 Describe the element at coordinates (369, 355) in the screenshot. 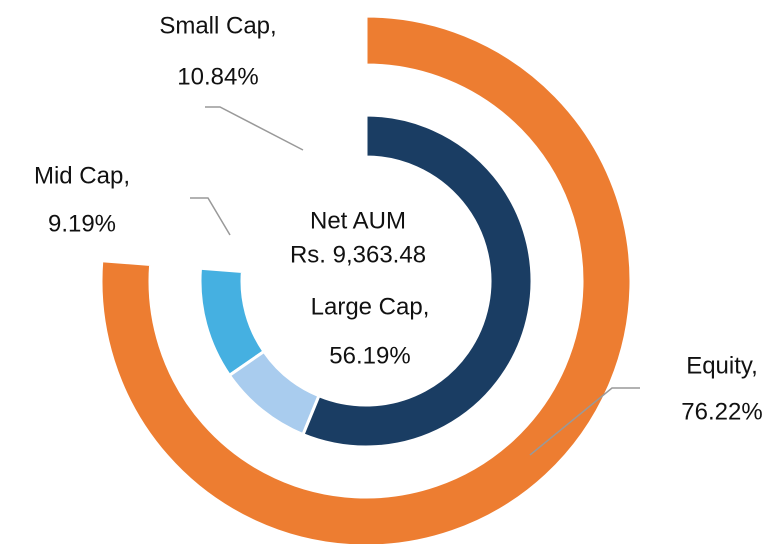

I see `value-label: 56.19%` at that location.